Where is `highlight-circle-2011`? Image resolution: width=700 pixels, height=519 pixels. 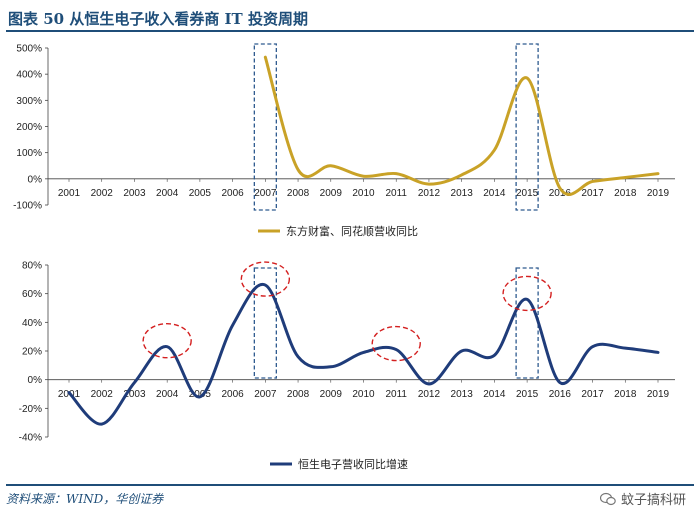 highlight-circle-2011 is located at coordinates (396, 343).